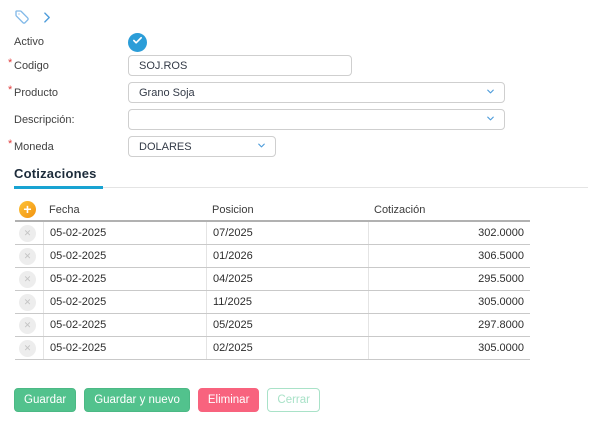  I want to click on field-activo: Activo, so click(301, 42).